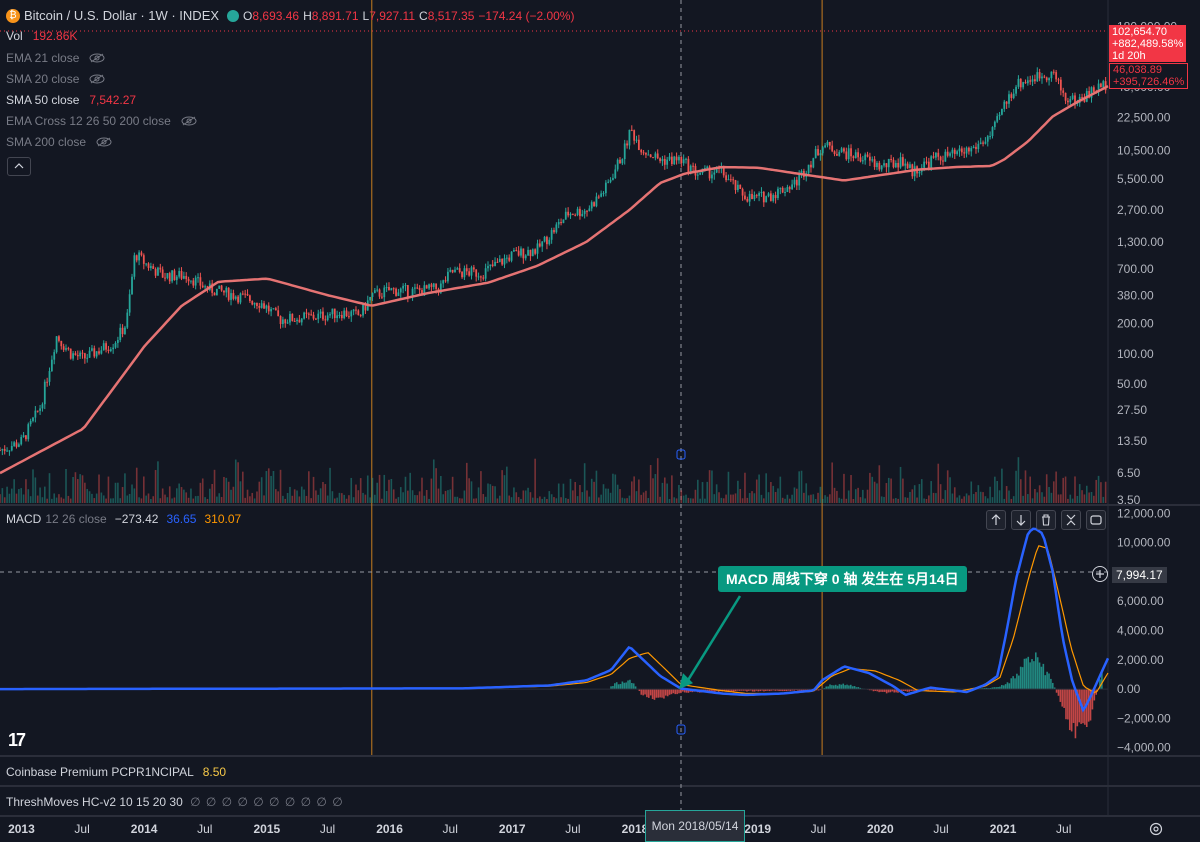 The height and width of the screenshot is (842, 1200). Describe the element at coordinates (1100, 574) in the screenshot. I see `add-alert-button` at that location.